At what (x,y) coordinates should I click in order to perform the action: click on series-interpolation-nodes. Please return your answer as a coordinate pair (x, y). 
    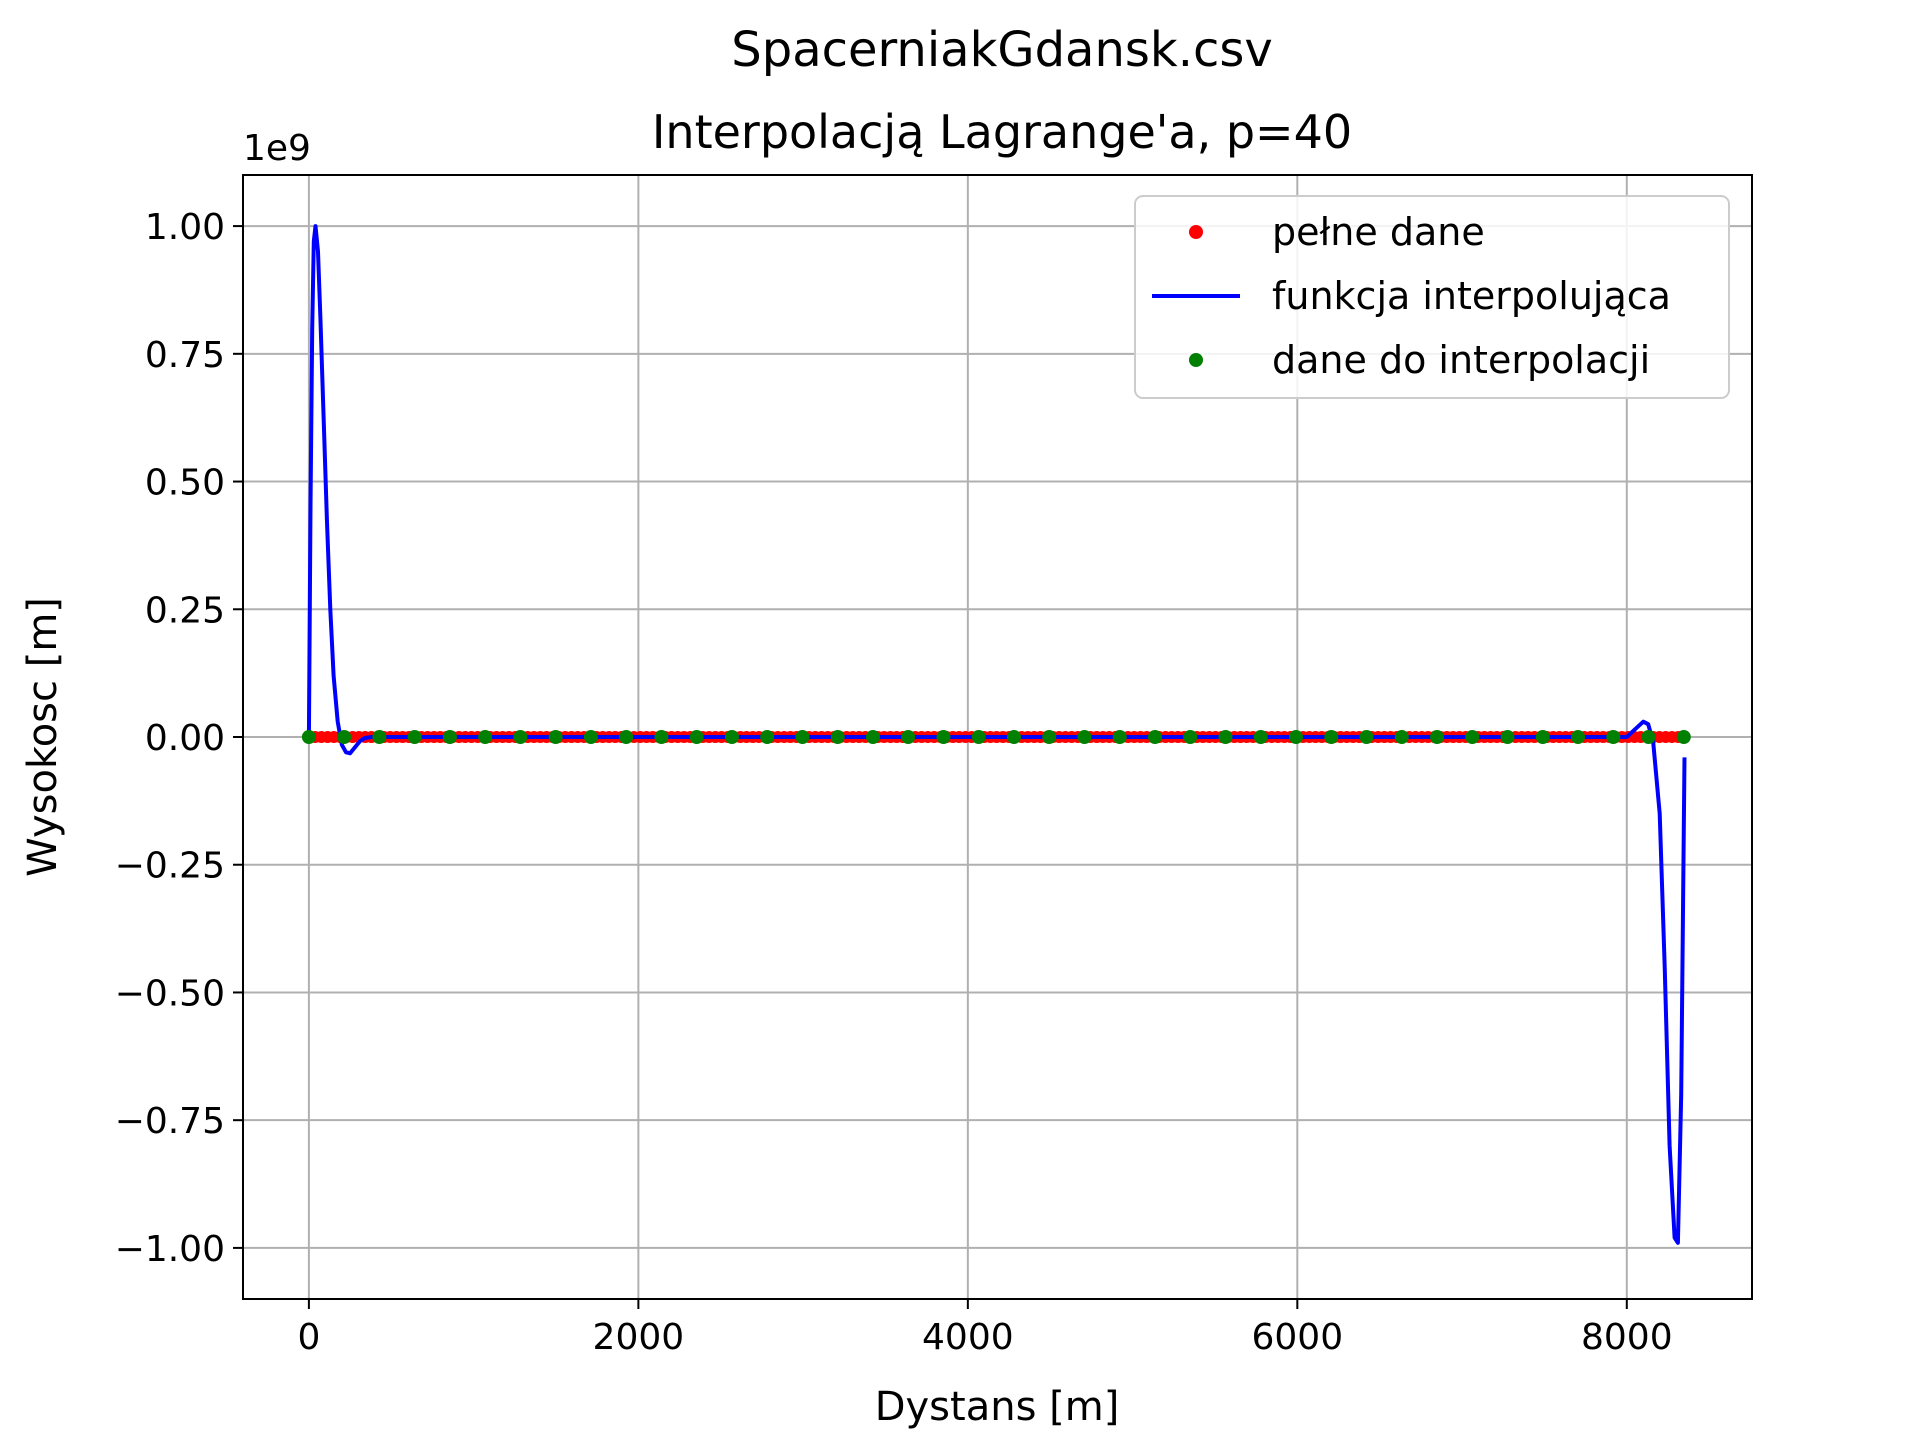
    Looking at the image, I should click on (996, 737).